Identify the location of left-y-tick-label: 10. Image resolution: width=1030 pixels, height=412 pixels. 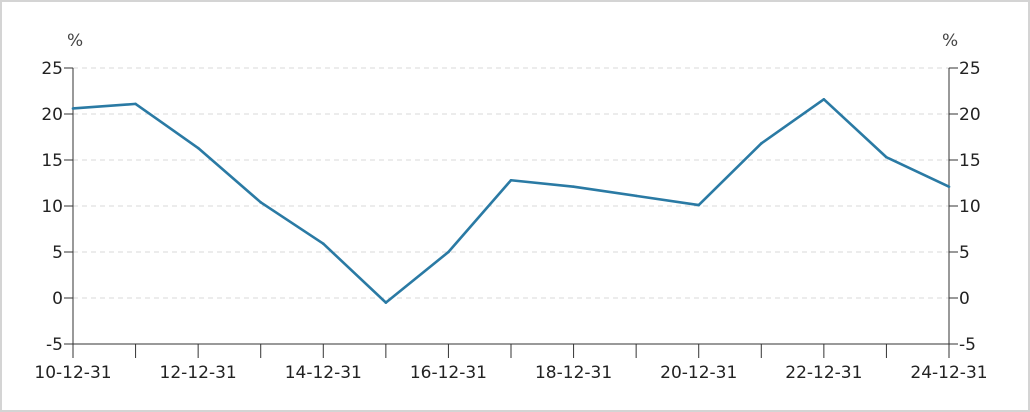
(52, 207).